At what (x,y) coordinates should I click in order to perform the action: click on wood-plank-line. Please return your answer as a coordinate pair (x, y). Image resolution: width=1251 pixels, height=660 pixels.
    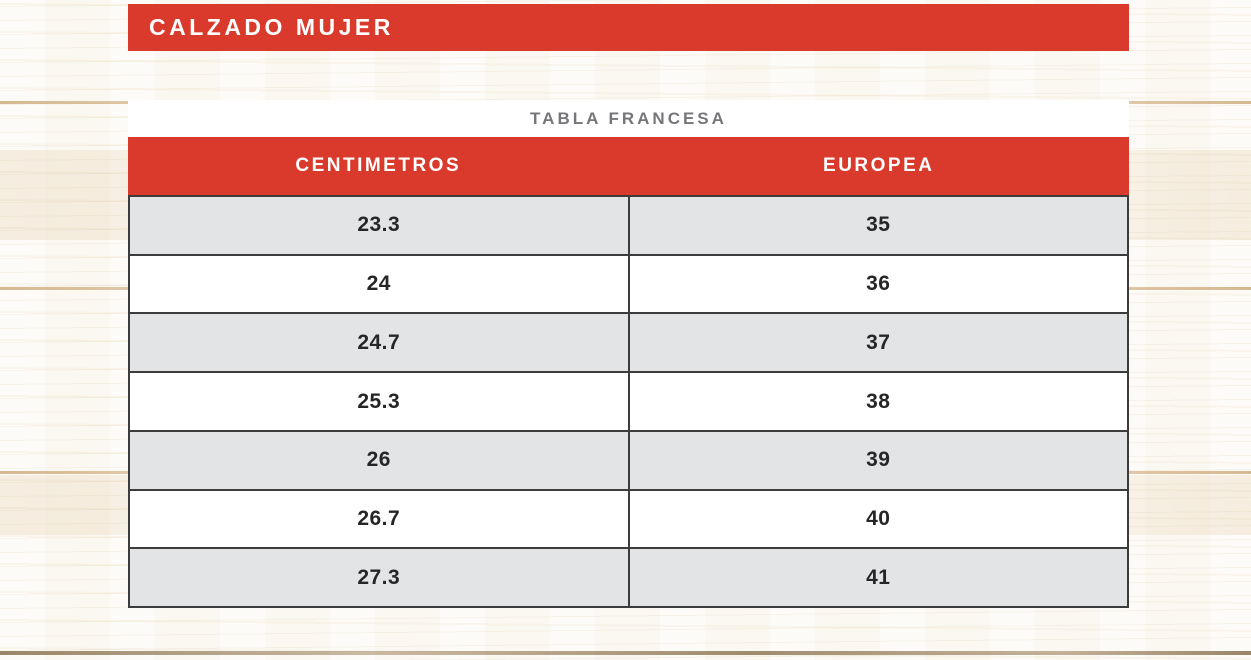
    Looking at the image, I should click on (625, 653).